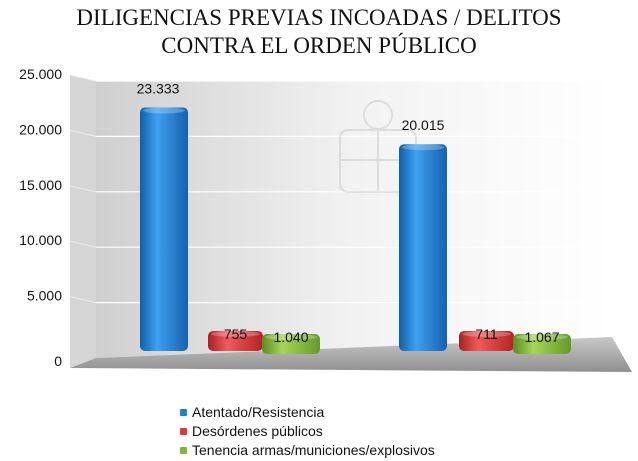  I want to click on legend-item-atentado: Atentado/Resistencia, so click(307, 412).